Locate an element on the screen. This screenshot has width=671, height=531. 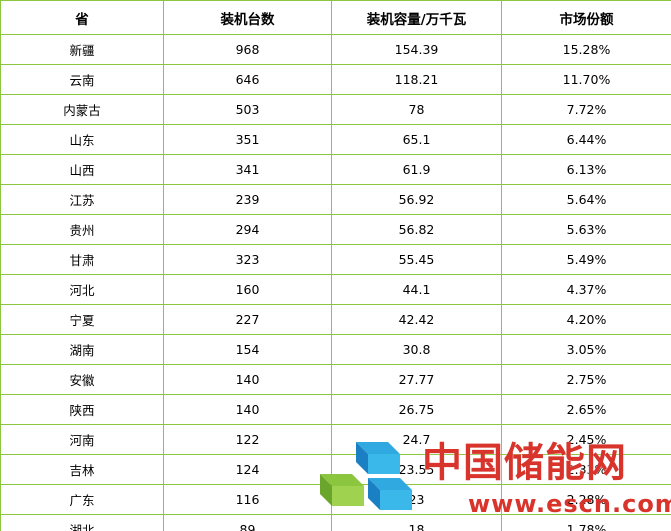
cell-market-share: 11.70% is located at coordinates (586, 79).